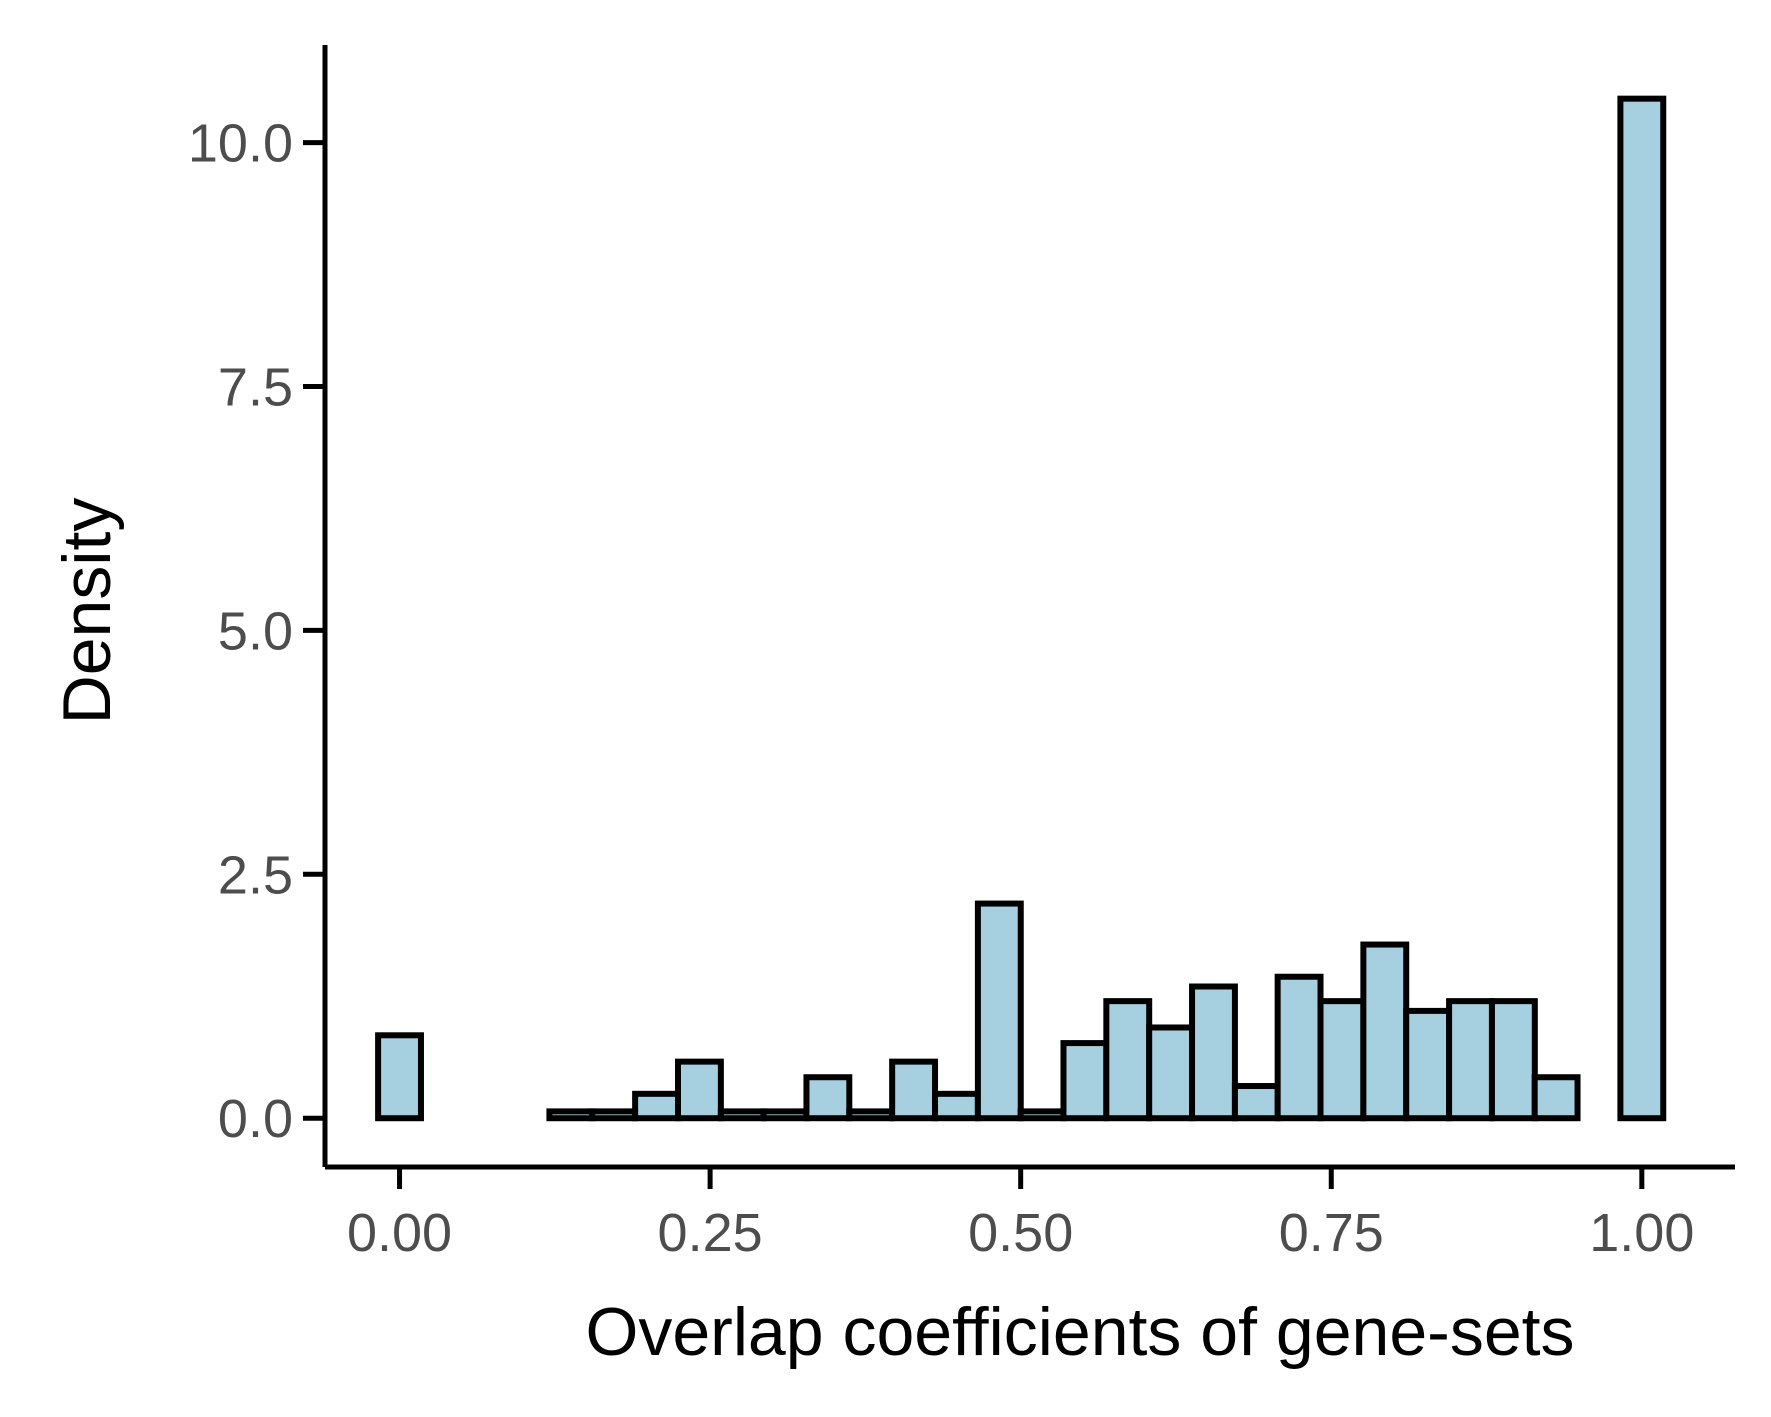 The width and height of the screenshot is (1771, 1417). I want to click on y-axis-title: Density, so click(87, 611).